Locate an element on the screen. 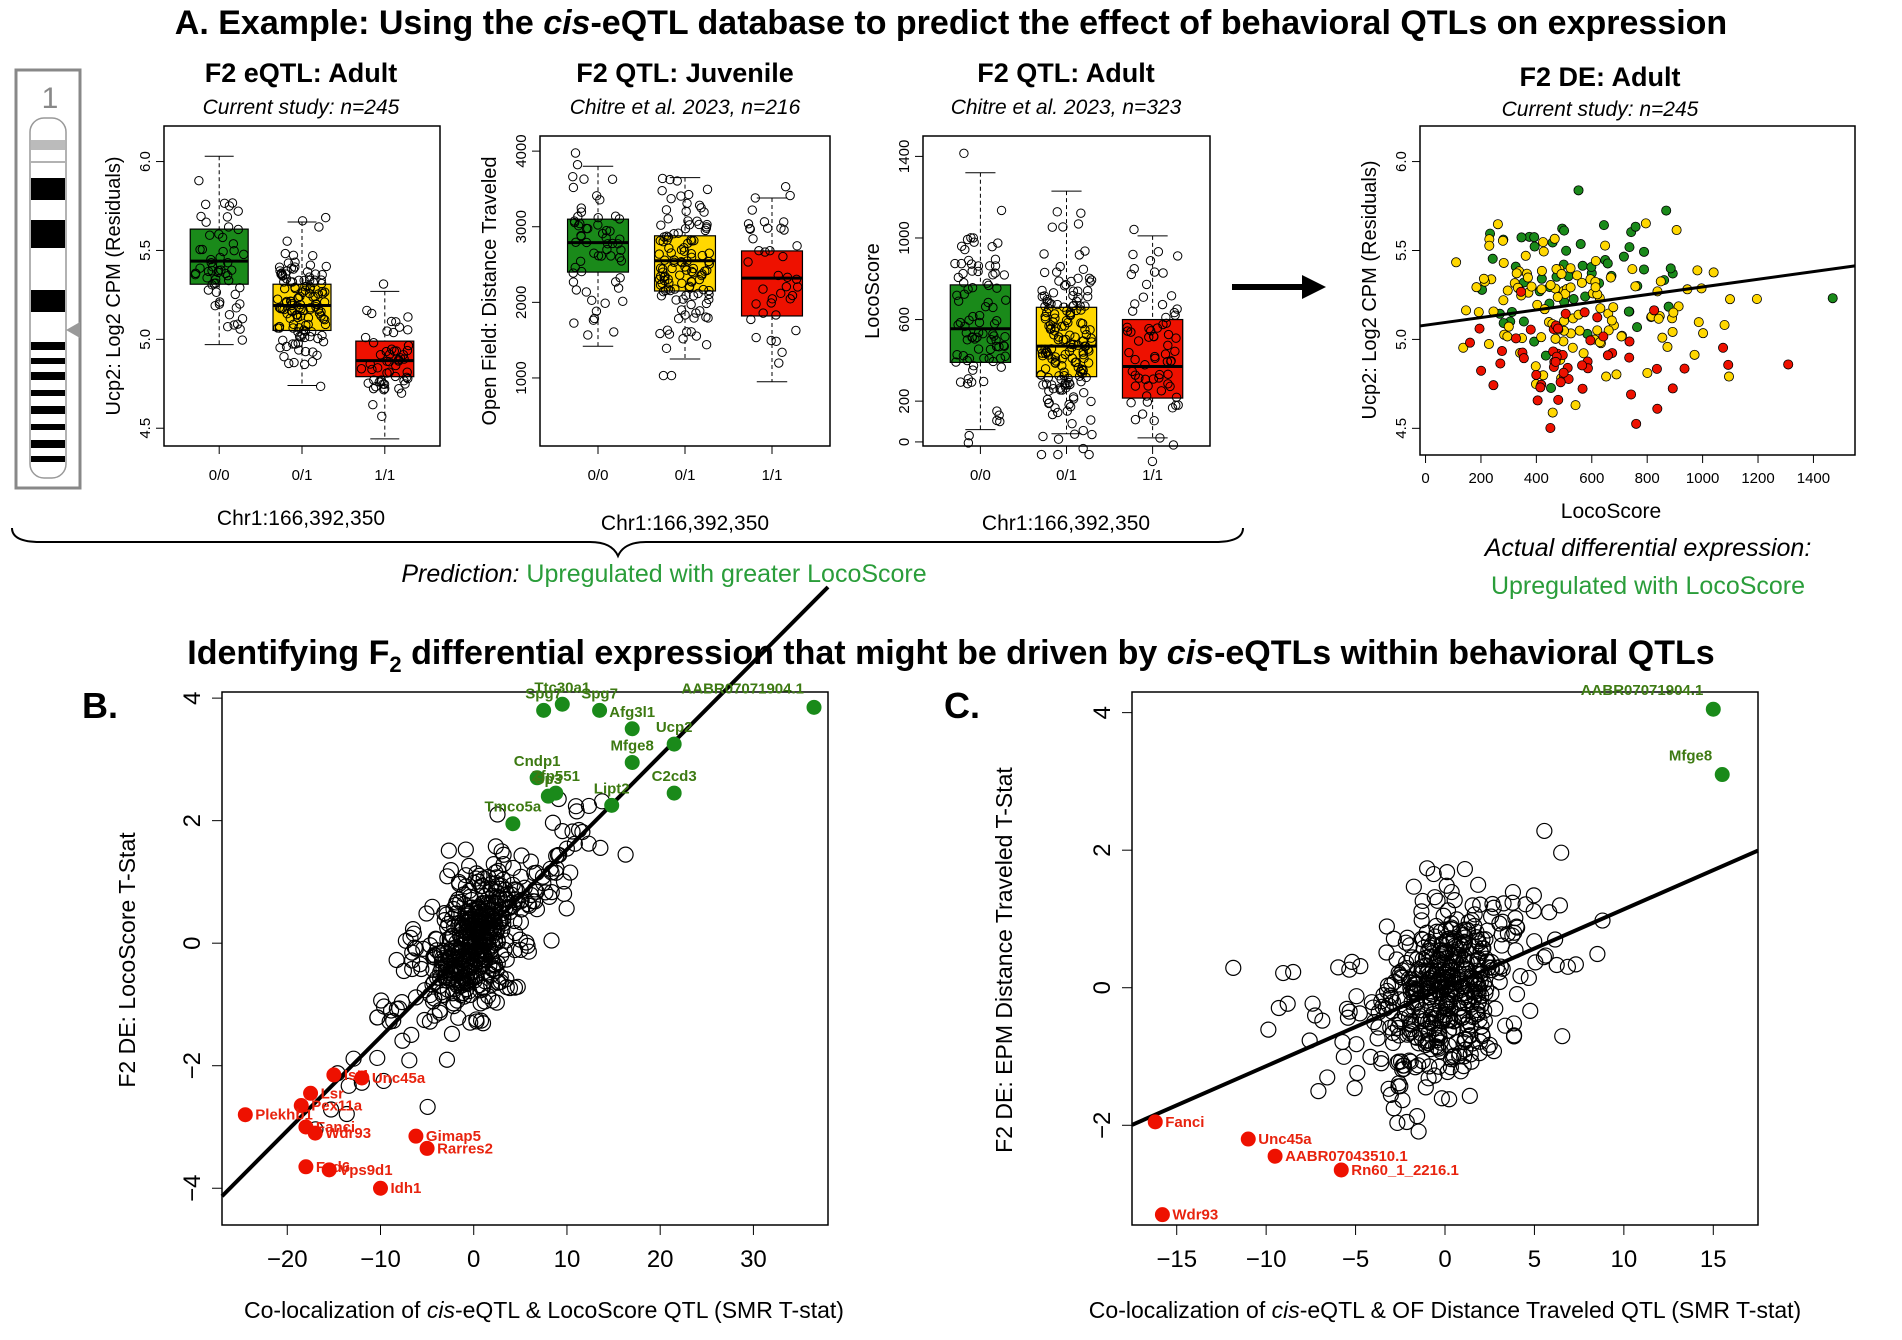 The image size is (1902, 1340). x-tick-label: −10 is located at coordinates (1266, 1259).